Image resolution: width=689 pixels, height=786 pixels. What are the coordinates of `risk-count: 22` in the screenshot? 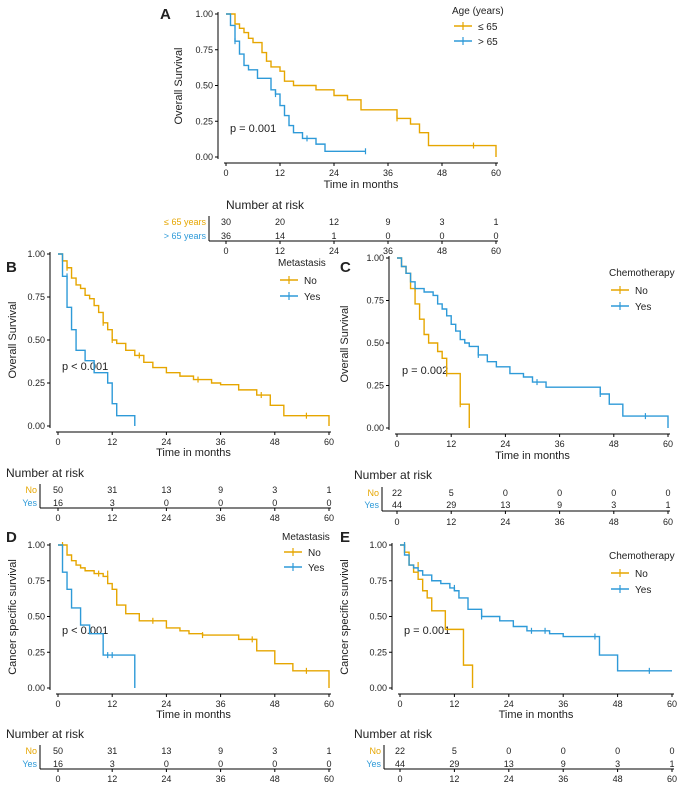 It's located at (400, 751).